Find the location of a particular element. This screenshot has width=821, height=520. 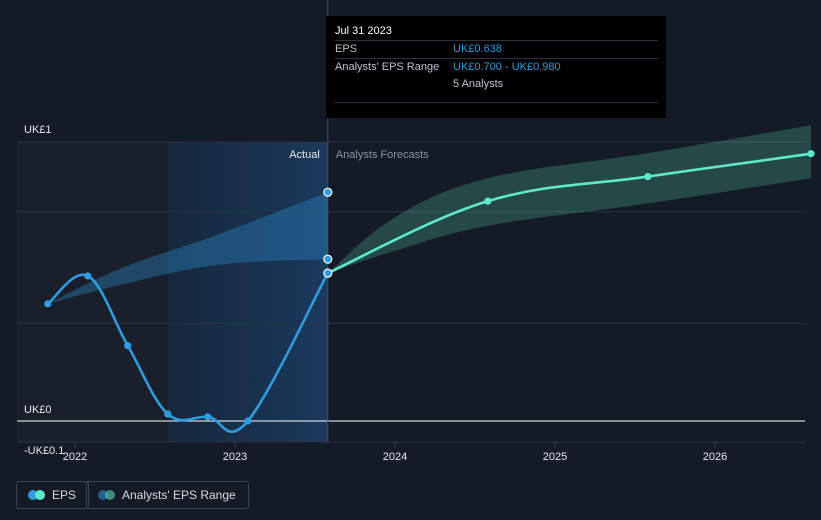

tooltip-date: Jul 31 2023 is located at coordinates (363, 31).